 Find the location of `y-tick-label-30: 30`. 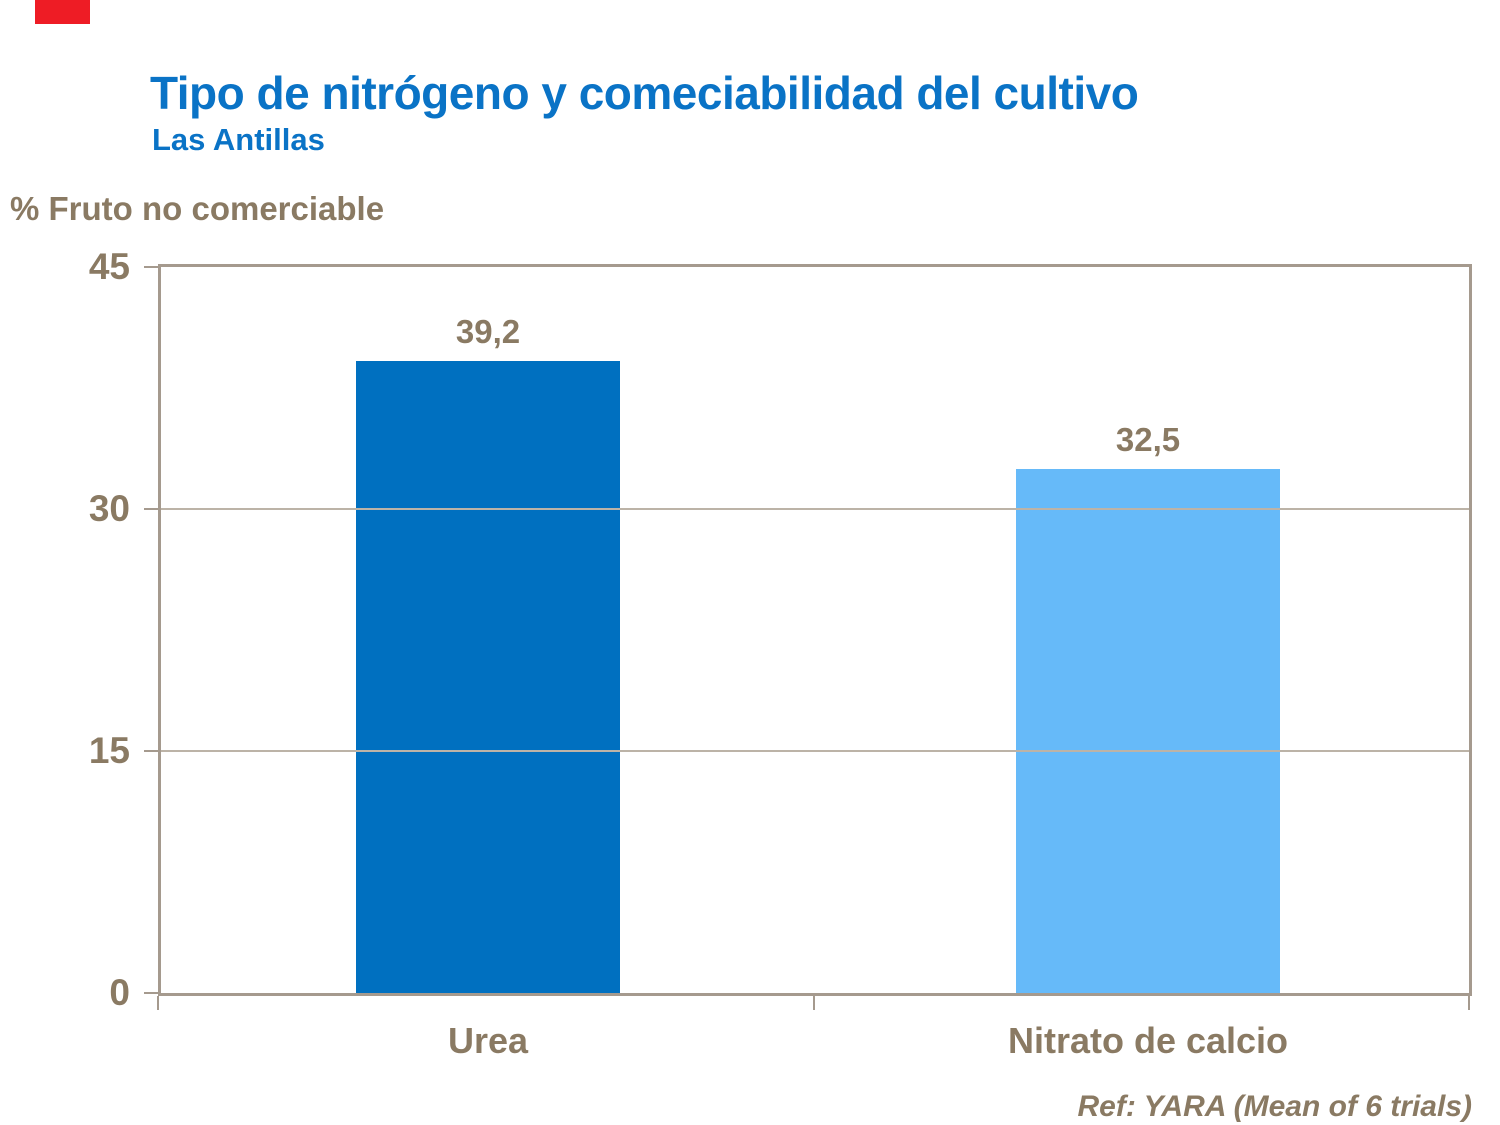

y-tick-label-30: 30 is located at coordinates (109, 508).